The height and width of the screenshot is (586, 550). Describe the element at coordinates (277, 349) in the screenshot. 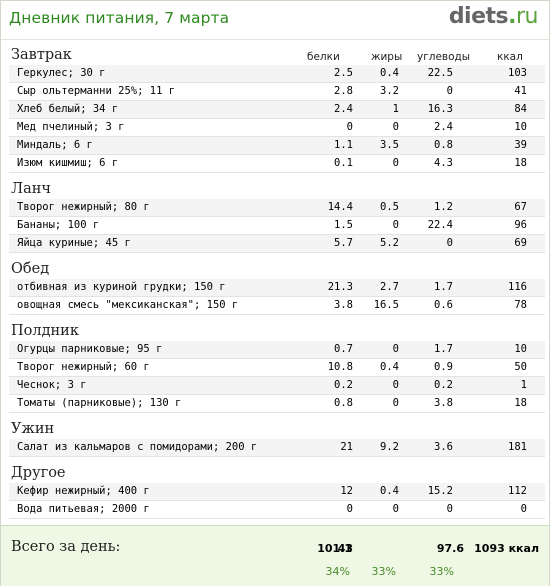

I see `food-row: Огурцы парниковые; 95 г 0.7 0 1.7 10` at that location.